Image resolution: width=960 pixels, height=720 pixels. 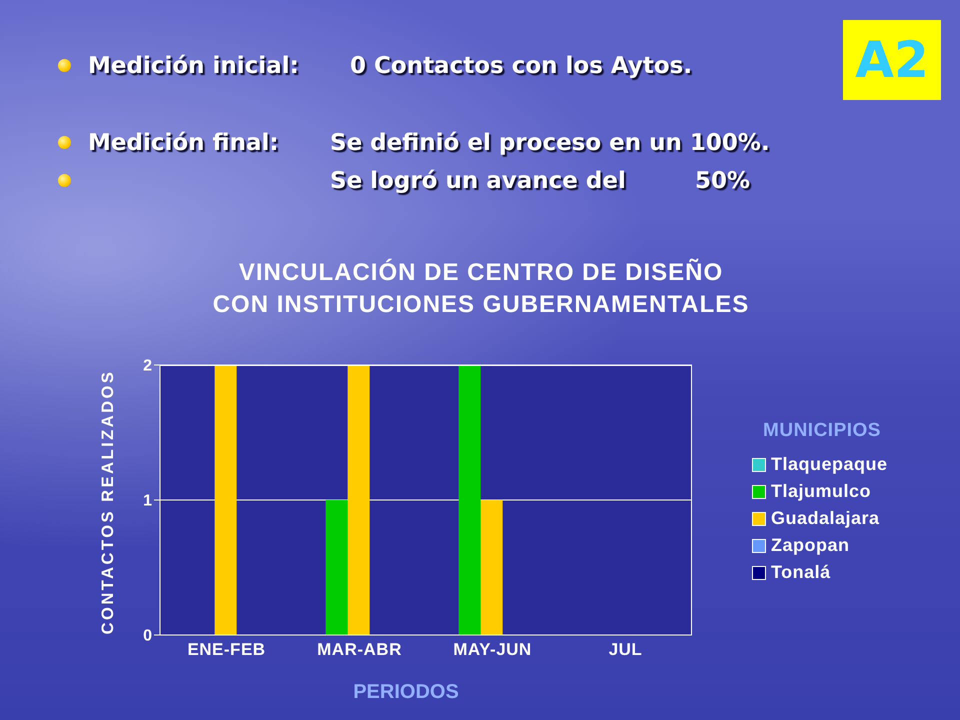 I want to click on legend-label: Tlaquepaque, so click(x=829, y=464).